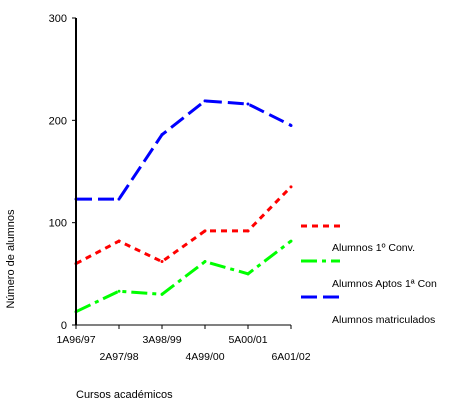 This screenshot has width=451, height=403. I want to click on x-axis-label: Cursos académicos, so click(124, 395).